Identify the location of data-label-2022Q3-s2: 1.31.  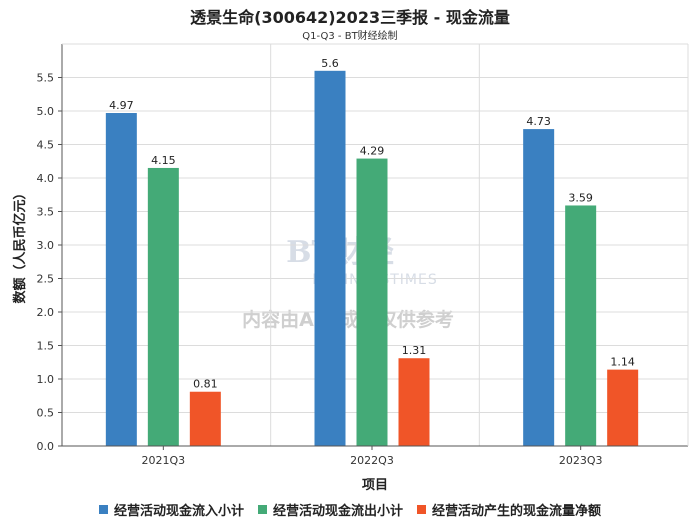
(414, 350).